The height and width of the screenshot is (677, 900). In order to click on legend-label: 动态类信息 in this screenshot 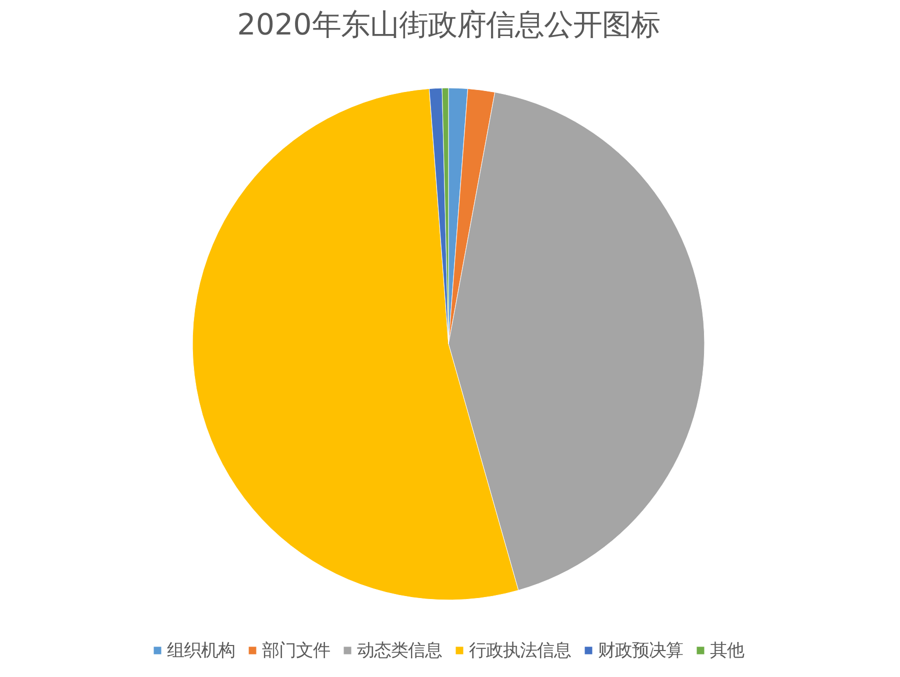, I will do `click(399, 651)`.